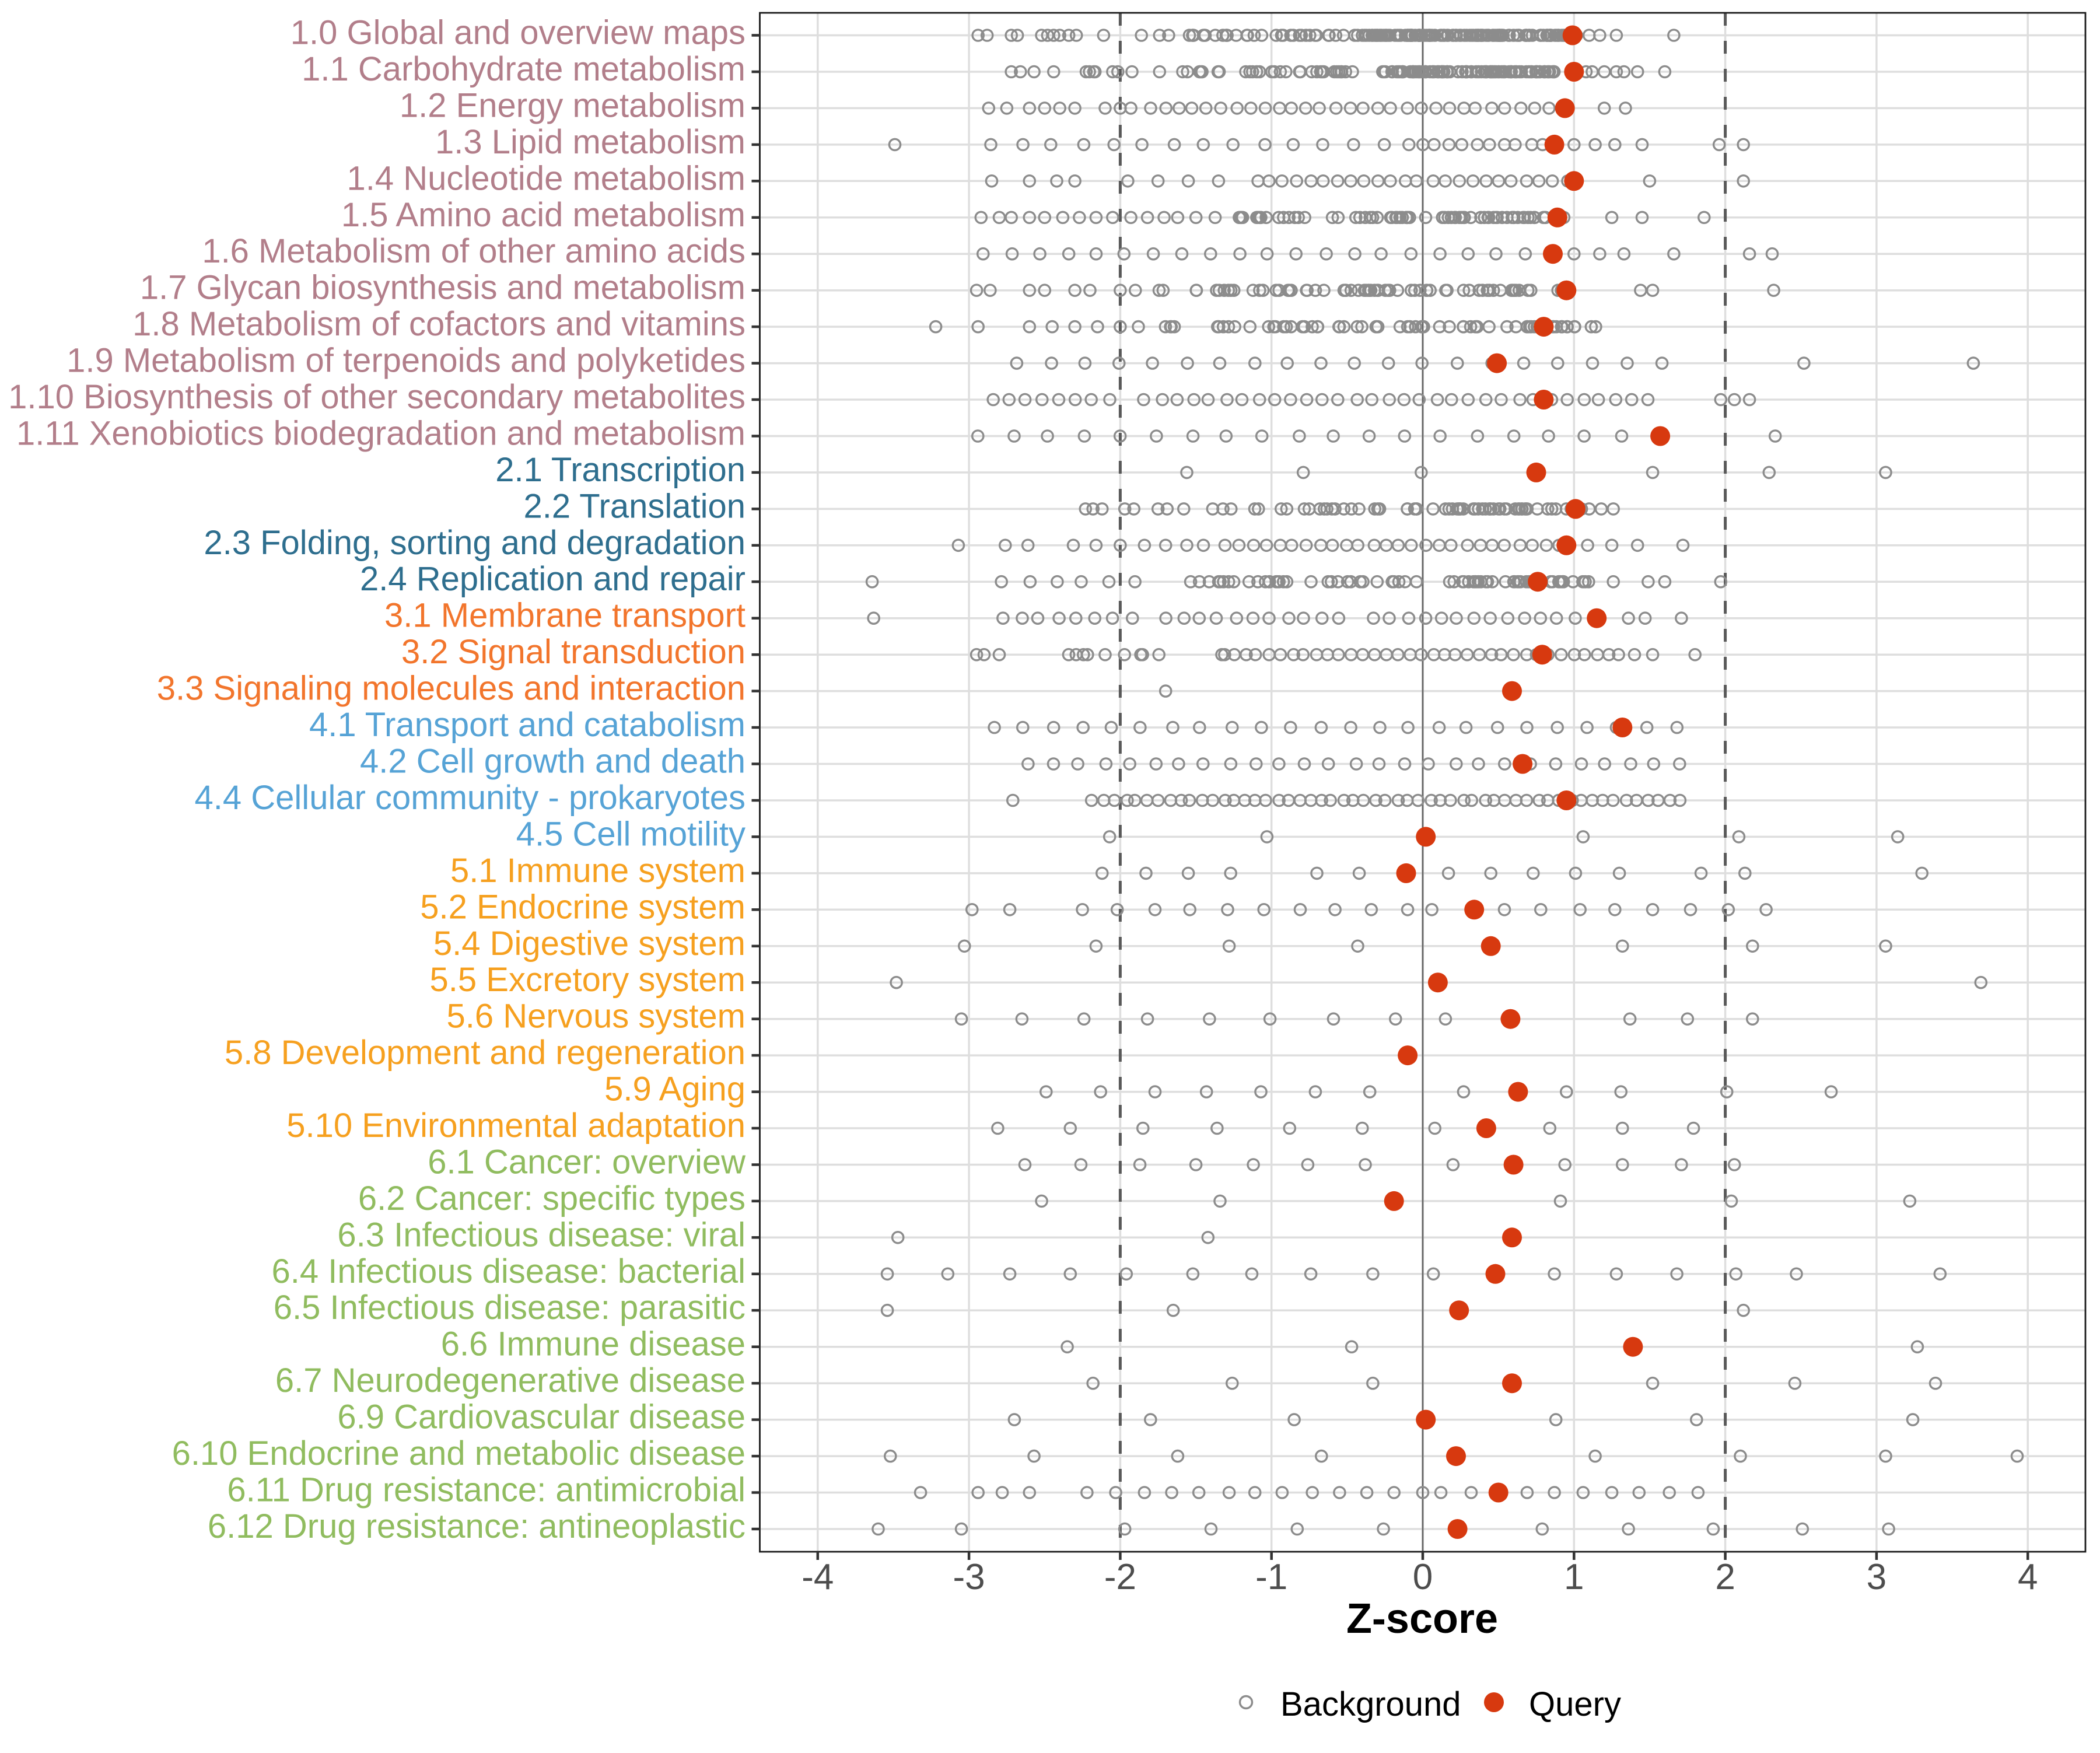 Image resolution: width=2100 pixels, height=1753 pixels. What do you see at coordinates (509, 1271) in the screenshot?
I see `svg-text:6.4 Infectious disease: bacter: 6.4 Infectious disease: bacterial` at bounding box center [509, 1271].